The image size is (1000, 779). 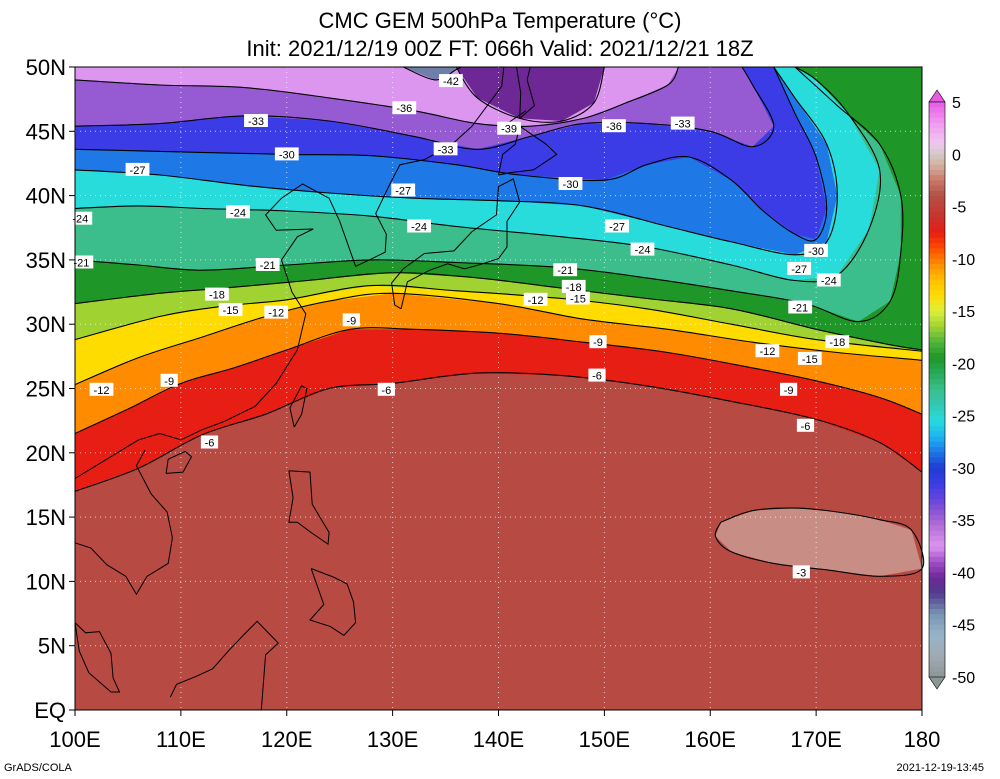 What do you see at coordinates (509, 130) in the screenshot?
I see `contour-label-text: -39` at bounding box center [509, 130].